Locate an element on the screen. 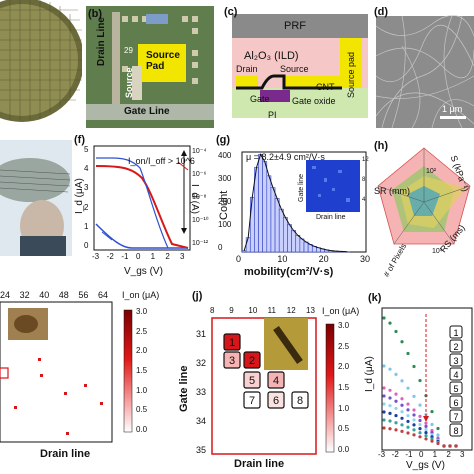 The image size is (474, 474). f-xlabel: V_gs (V) is located at coordinates (143, 271).